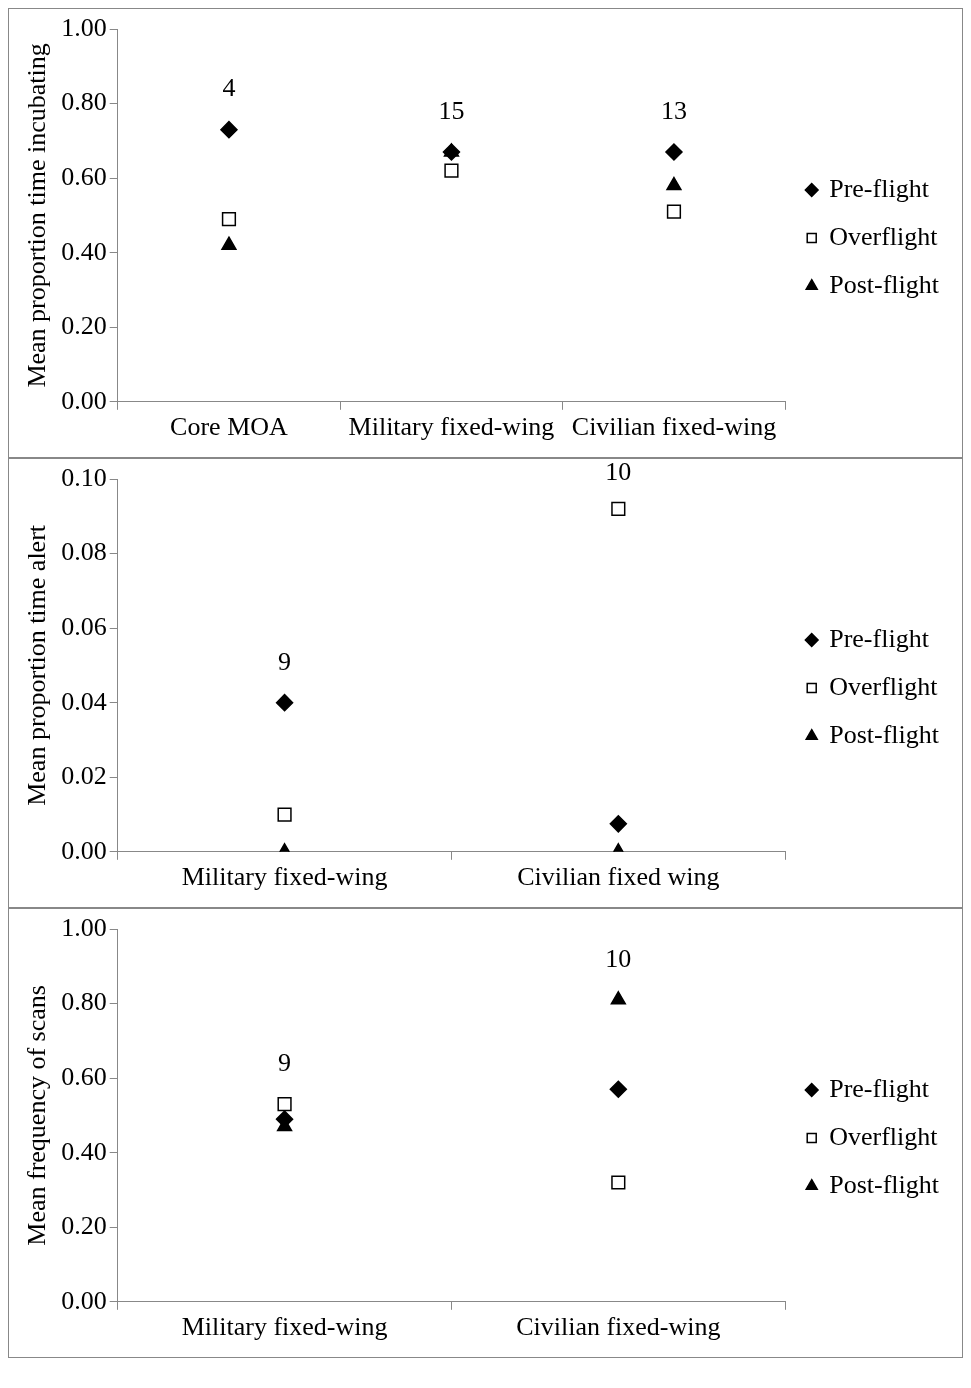 This screenshot has height=1388, width=971. What do you see at coordinates (618, 877) in the screenshot?
I see `x-tick-label: Civilian fixed wing` at bounding box center [618, 877].